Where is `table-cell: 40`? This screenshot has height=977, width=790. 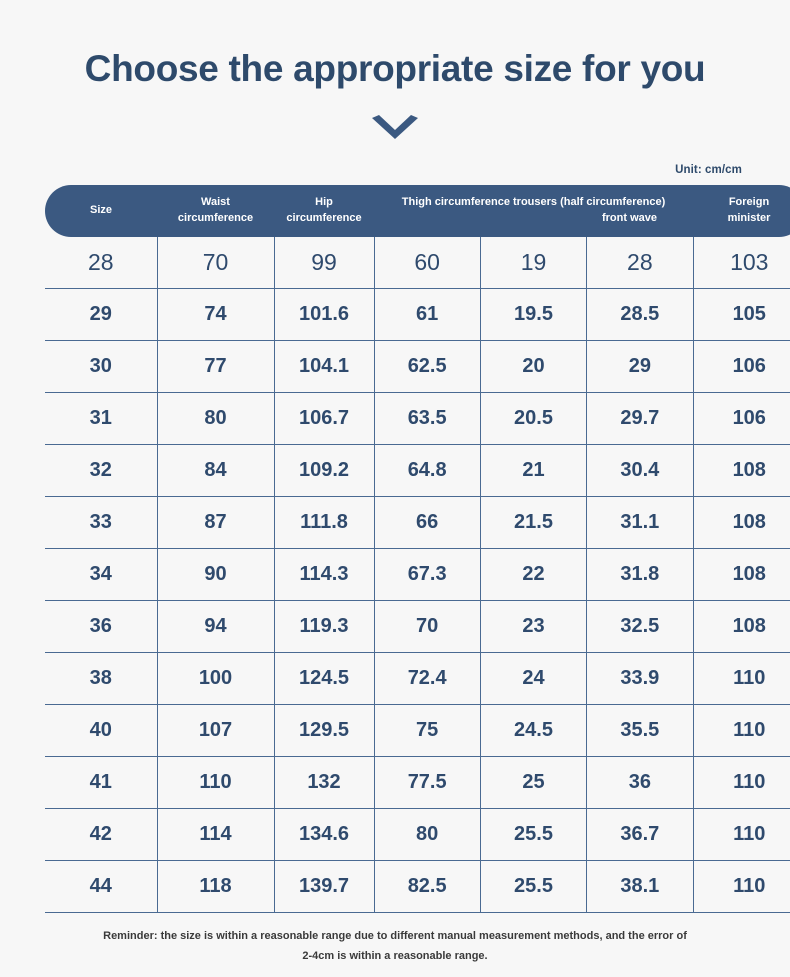 table-cell: 40 is located at coordinates (101, 731).